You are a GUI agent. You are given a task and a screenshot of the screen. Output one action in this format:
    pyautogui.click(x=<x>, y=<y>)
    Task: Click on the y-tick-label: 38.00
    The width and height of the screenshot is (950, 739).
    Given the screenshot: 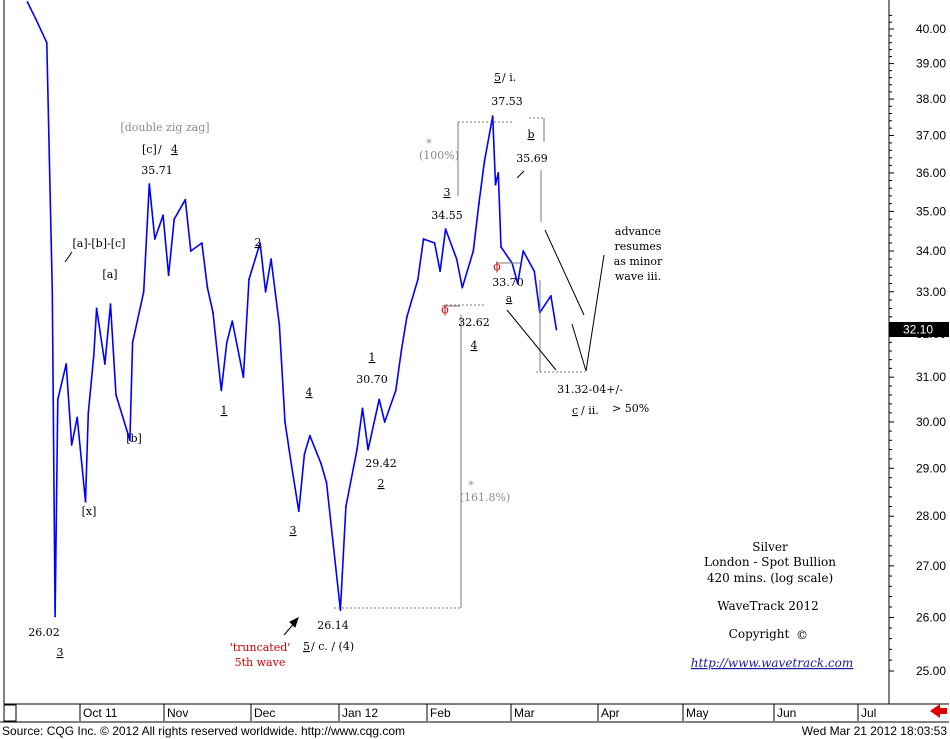 What is the action you would take?
    pyautogui.click(x=931, y=99)
    